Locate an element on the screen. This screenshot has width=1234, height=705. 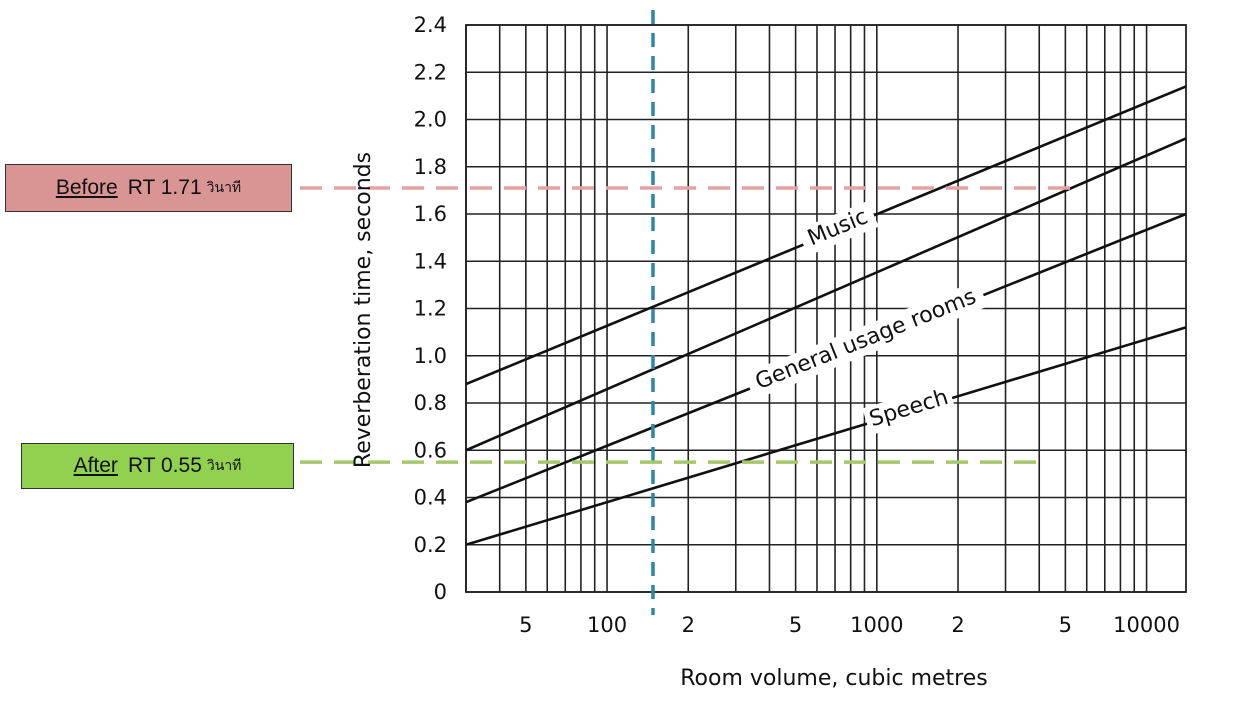
before-annotation: Before RT 1.71 วินาที is located at coordinates (148, 188).